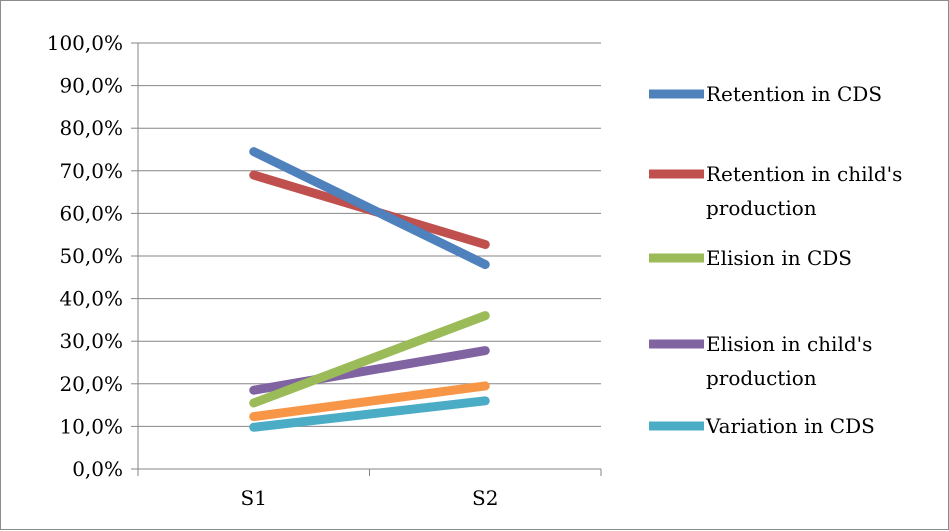 The height and width of the screenshot is (531, 949). I want to click on legend-label: Elision in CDS, so click(779, 258).